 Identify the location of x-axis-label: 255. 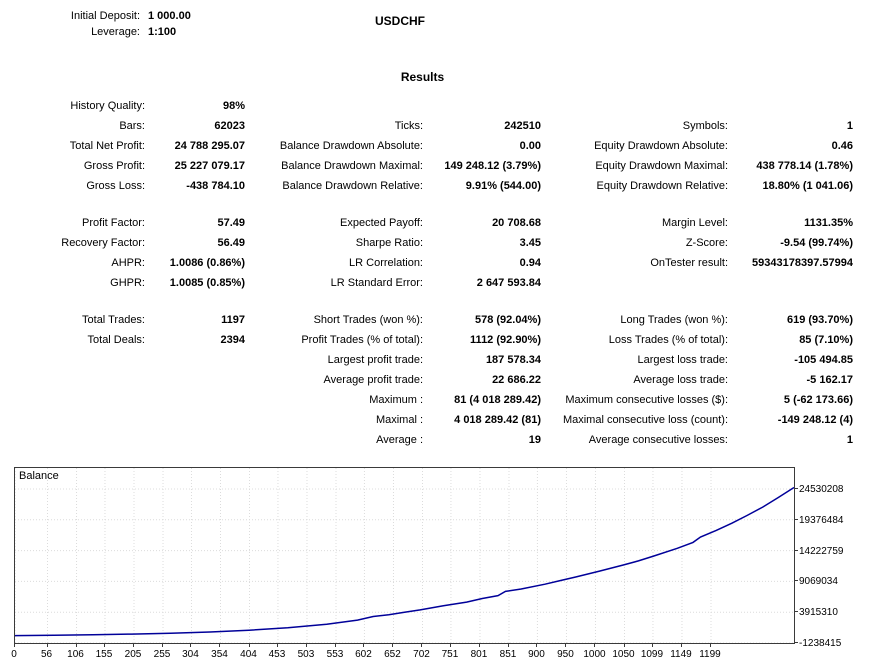
(162, 654).